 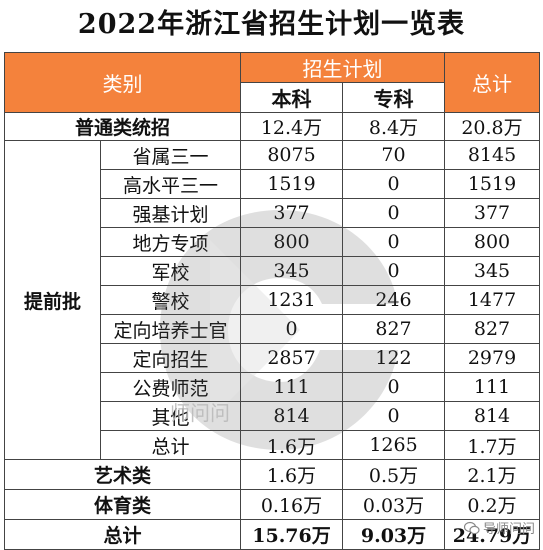 I want to click on cell-total: 20.8万, so click(x=492, y=126).